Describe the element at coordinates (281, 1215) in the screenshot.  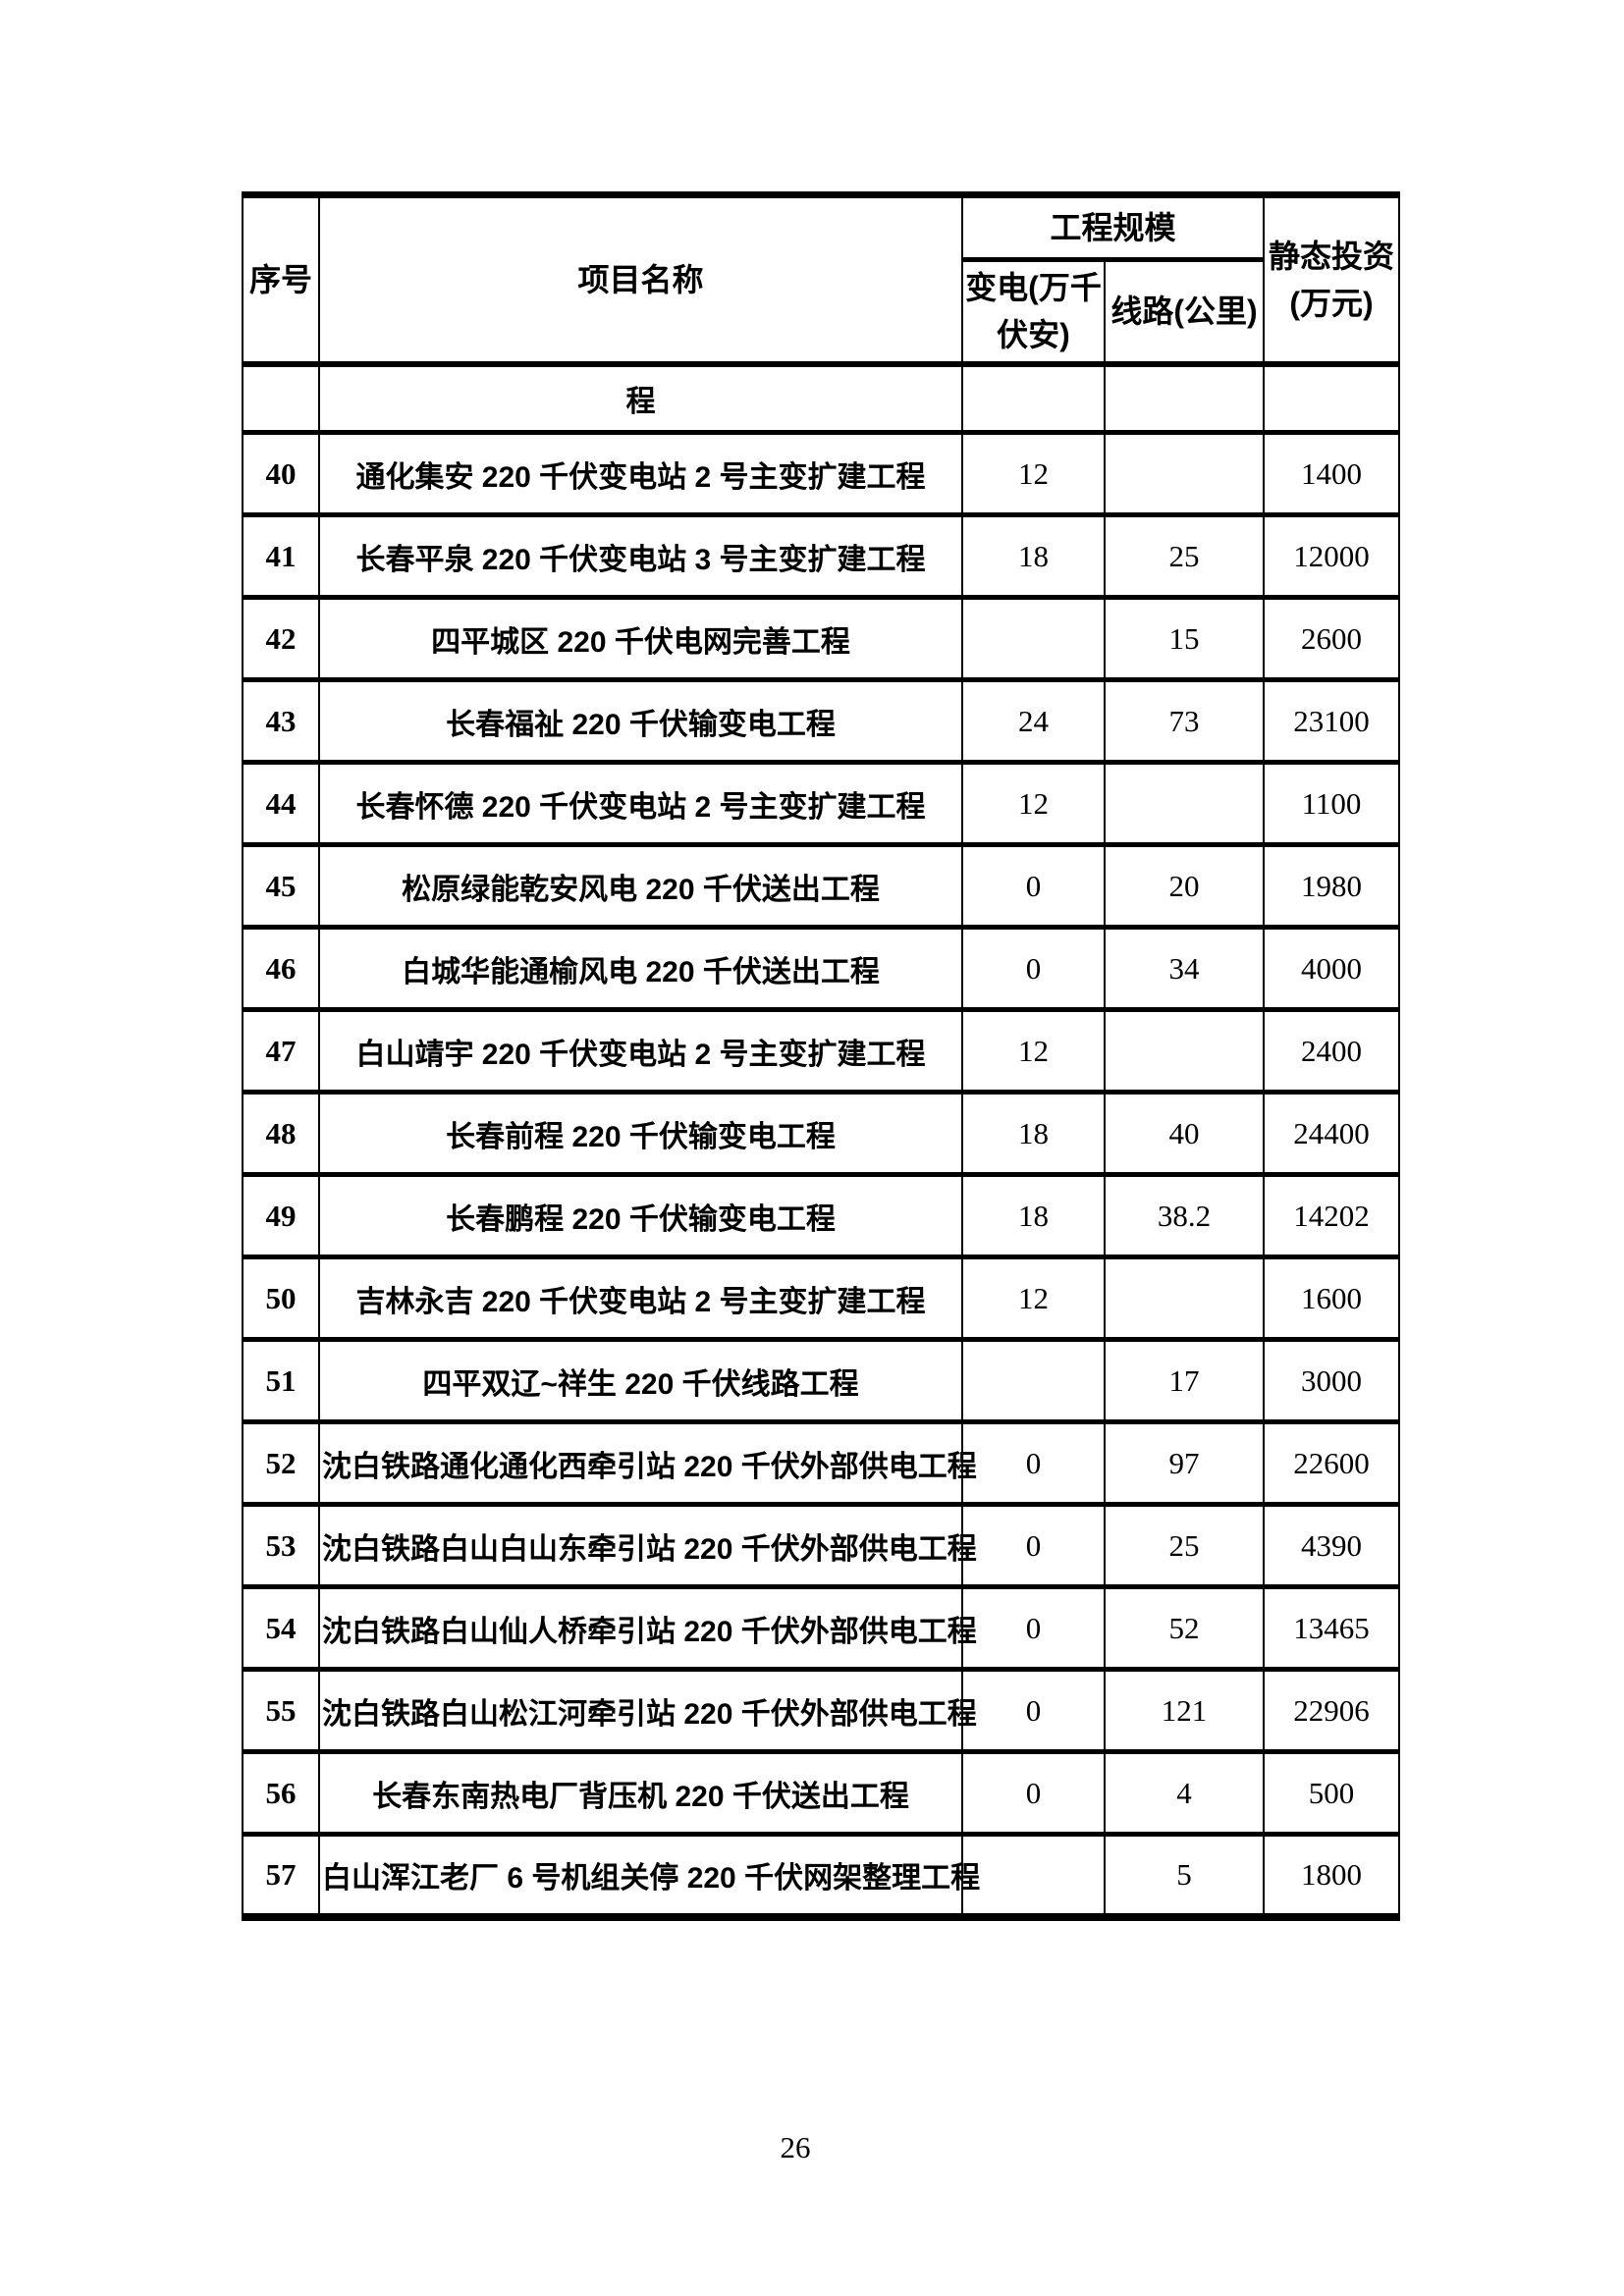
I see `row-index-cell: 49` at that location.